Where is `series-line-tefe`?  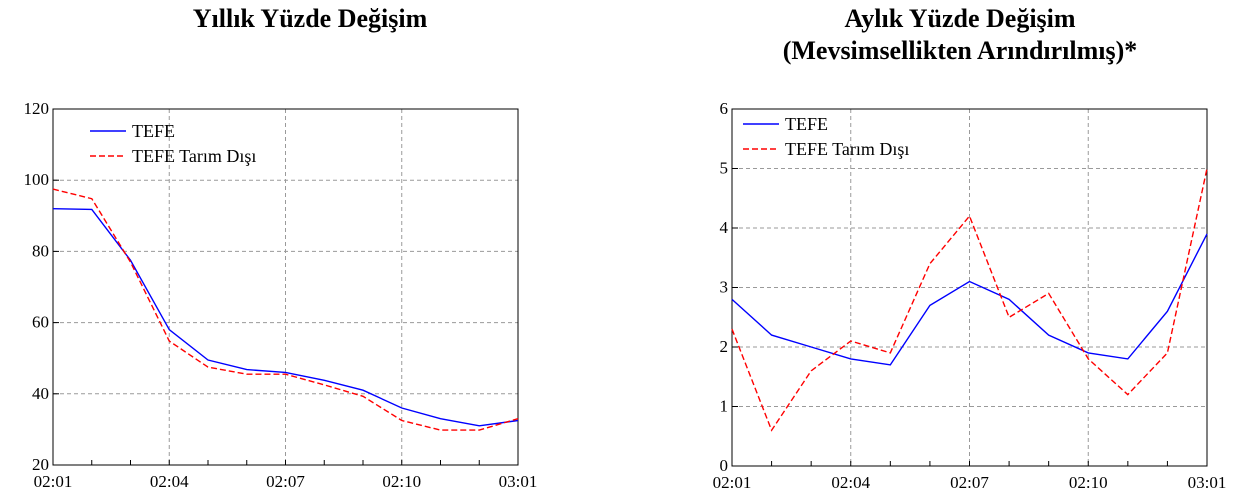
series-line-tefe is located at coordinates (969, 299).